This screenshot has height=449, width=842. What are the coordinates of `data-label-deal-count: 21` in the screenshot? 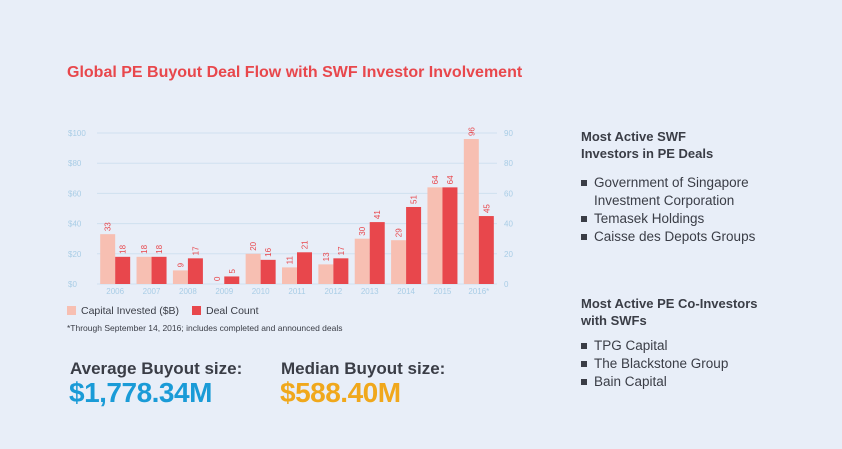 It's located at (305, 244).